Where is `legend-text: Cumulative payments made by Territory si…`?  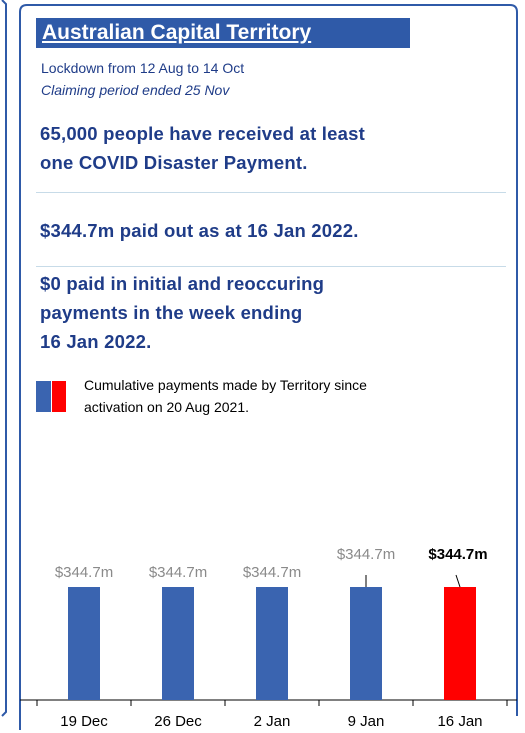 legend-text: Cumulative payments made by Territory si… is located at coordinates (225, 396).